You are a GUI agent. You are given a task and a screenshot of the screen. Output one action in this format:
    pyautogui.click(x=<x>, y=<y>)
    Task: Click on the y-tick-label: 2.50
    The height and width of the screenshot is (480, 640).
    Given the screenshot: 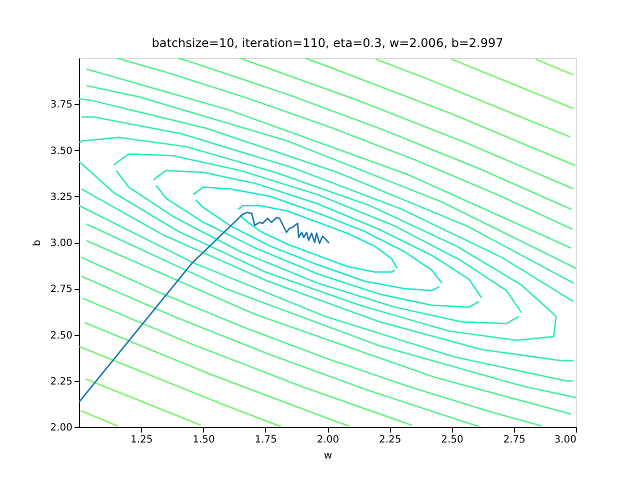 What is the action you would take?
    pyautogui.click(x=61, y=336)
    